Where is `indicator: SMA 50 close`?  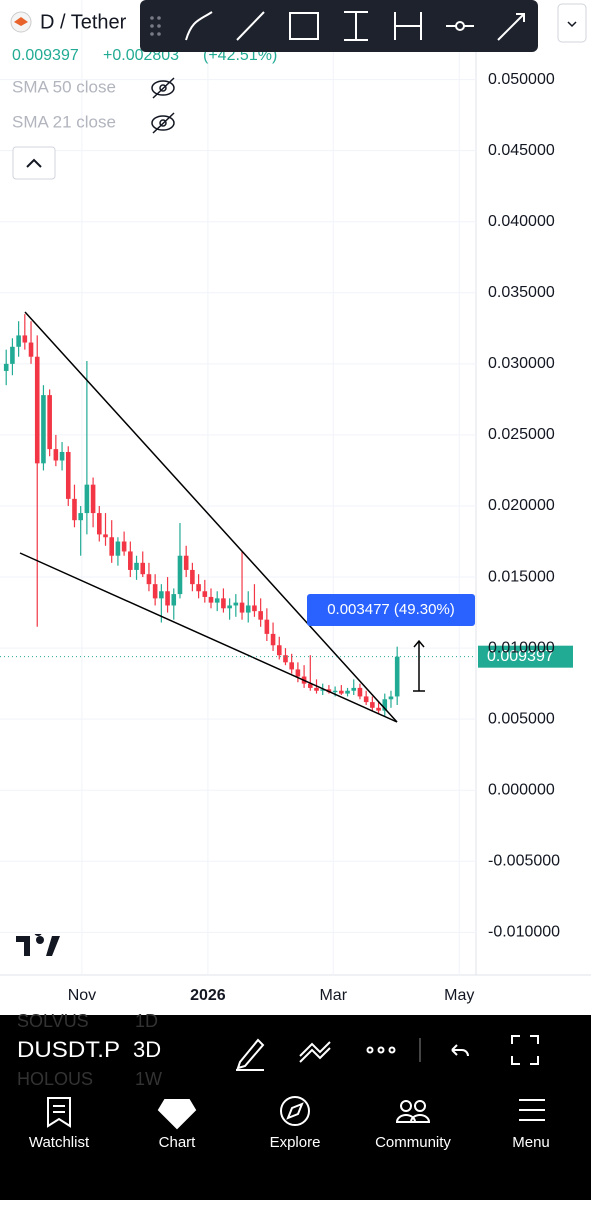
indicator: SMA 50 close is located at coordinates (64, 86).